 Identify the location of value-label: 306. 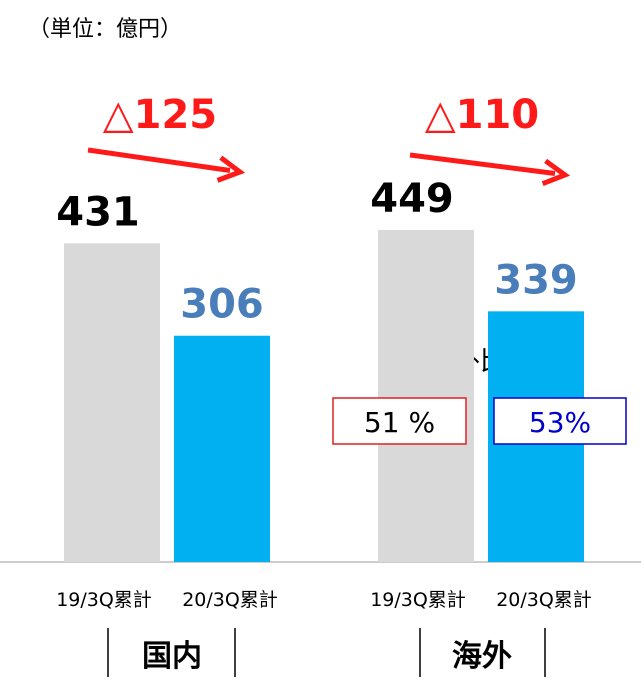
(222, 305).